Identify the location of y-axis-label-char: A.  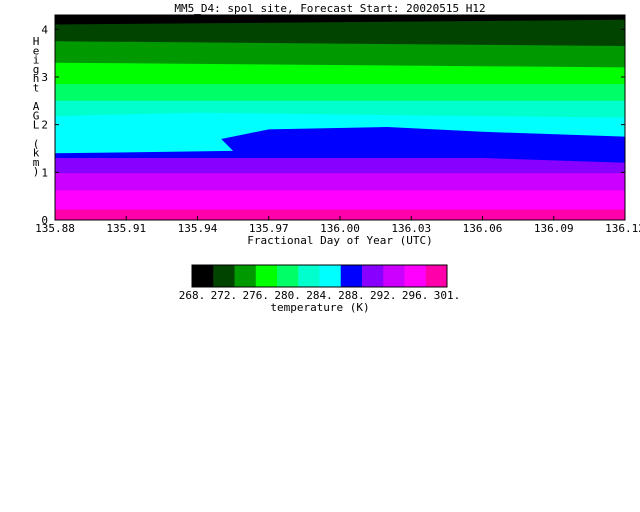
(36, 106).